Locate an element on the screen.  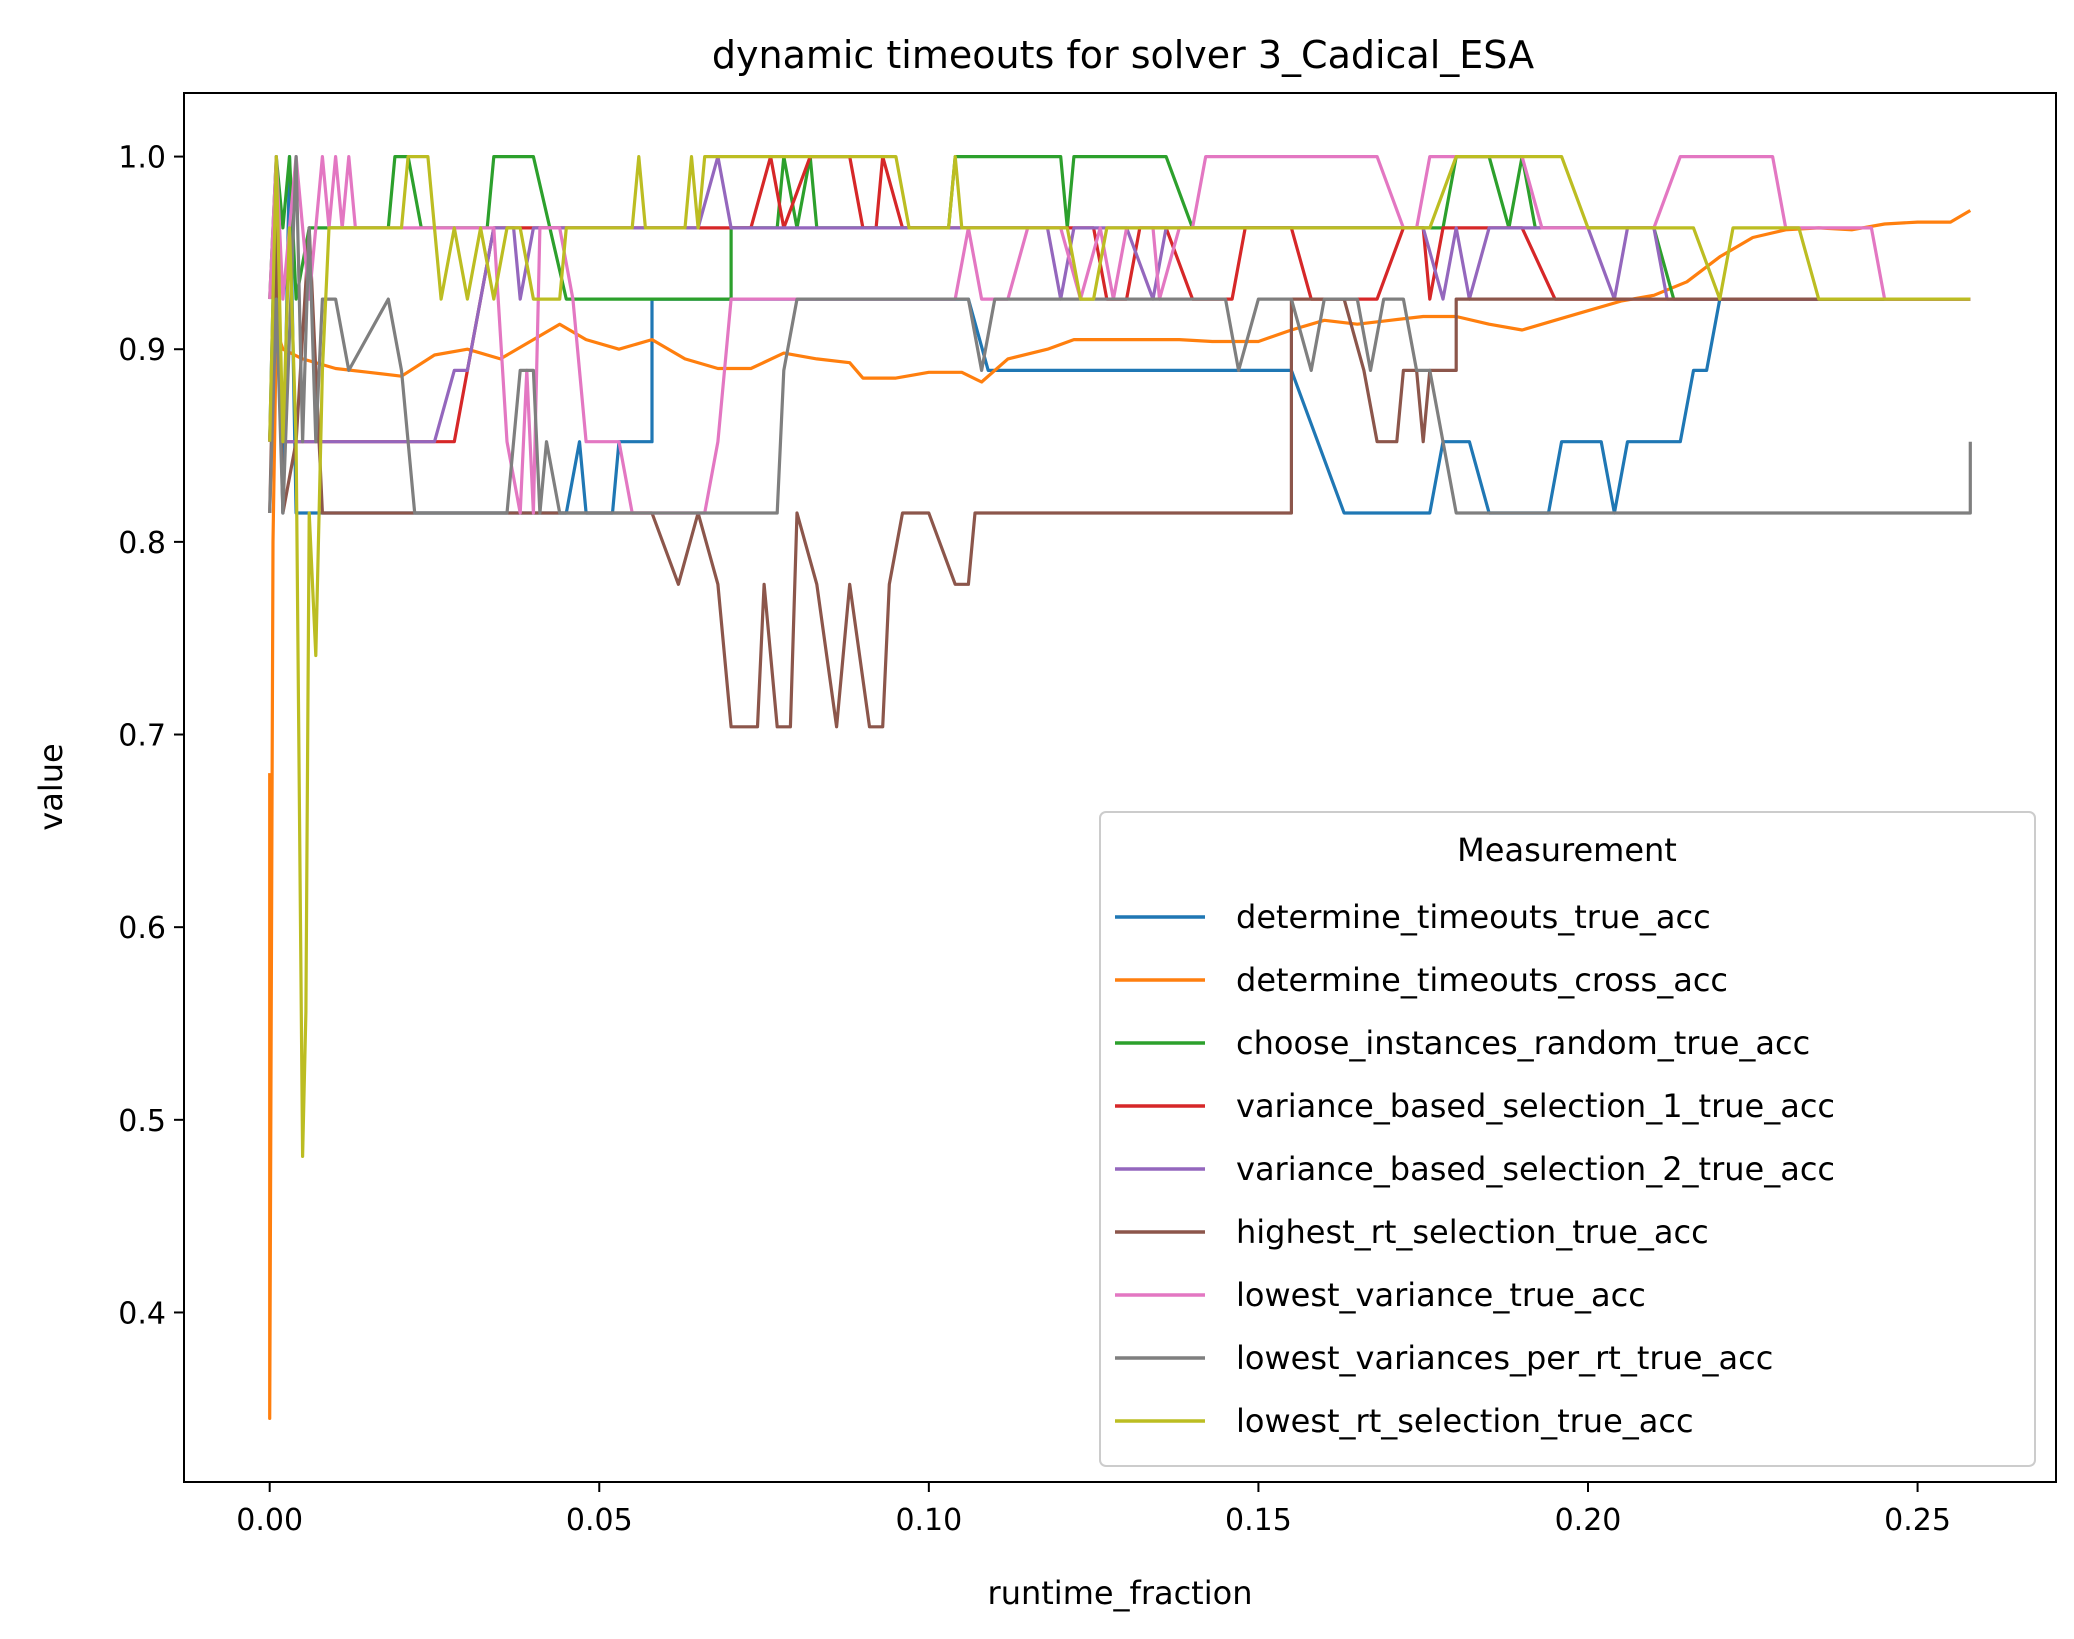
y-axis-label: value is located at coordinates (51, 786).